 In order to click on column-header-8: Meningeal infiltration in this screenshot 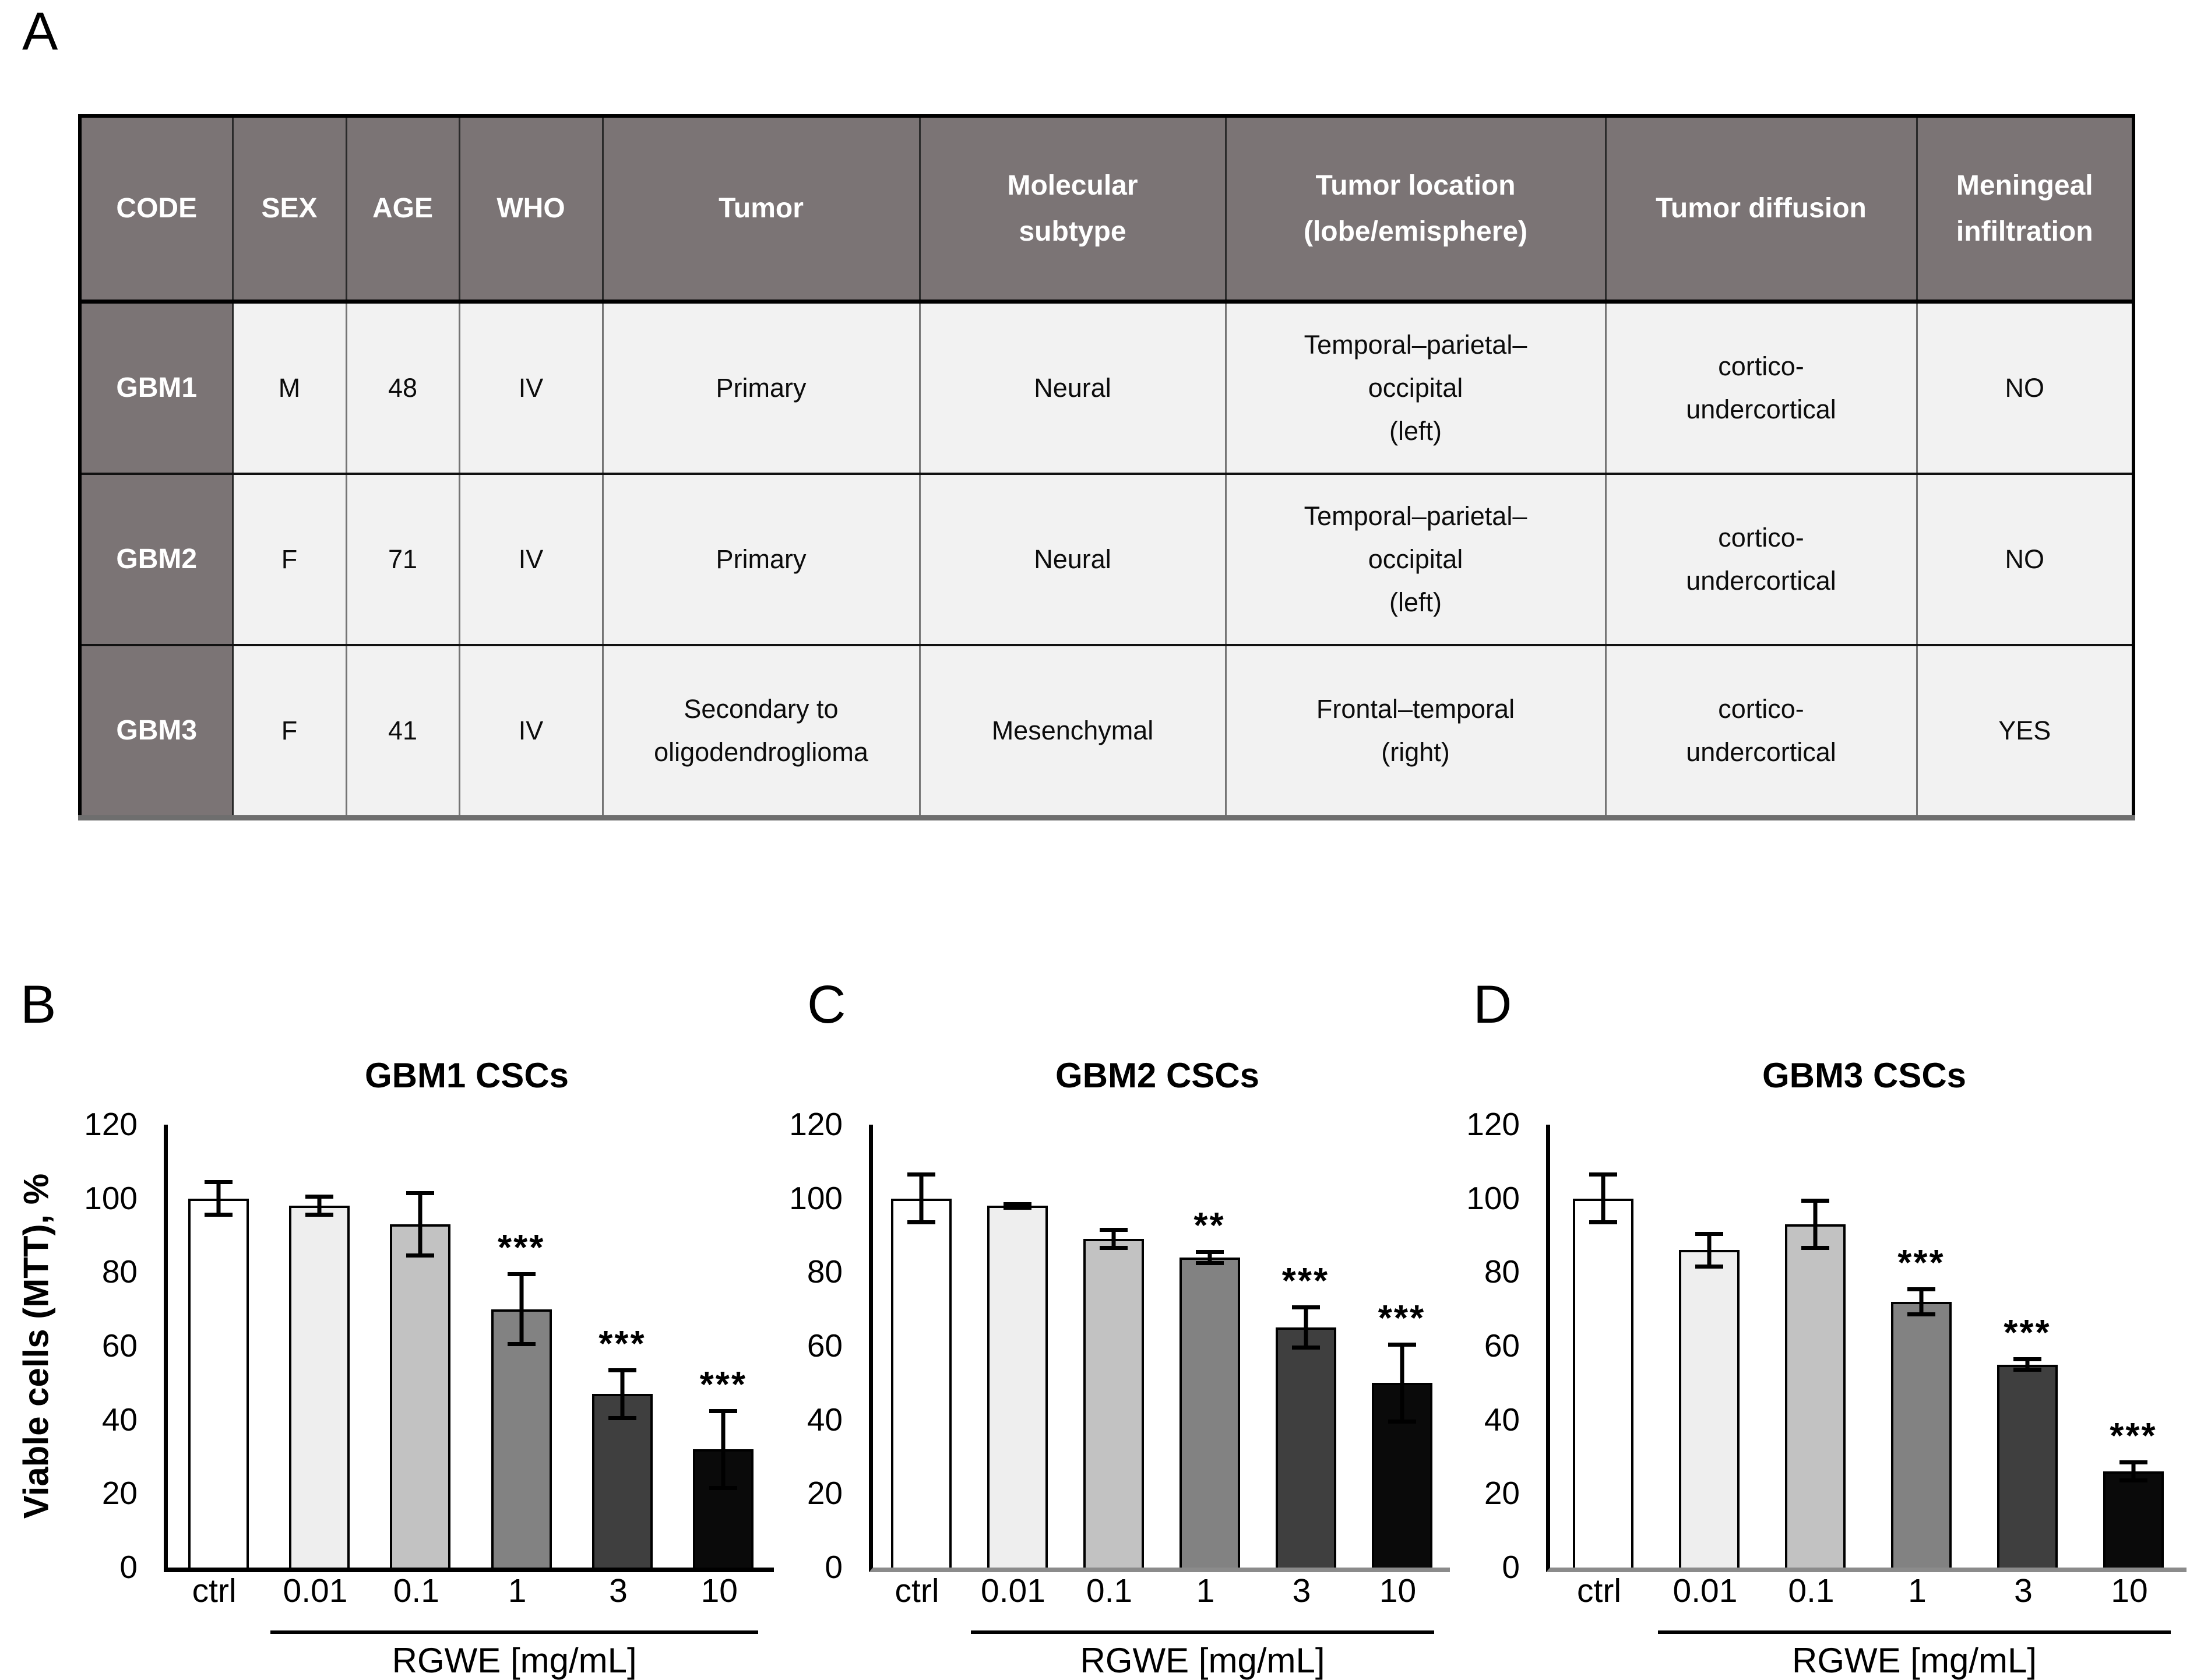, I will do `click(2026, 210)`.